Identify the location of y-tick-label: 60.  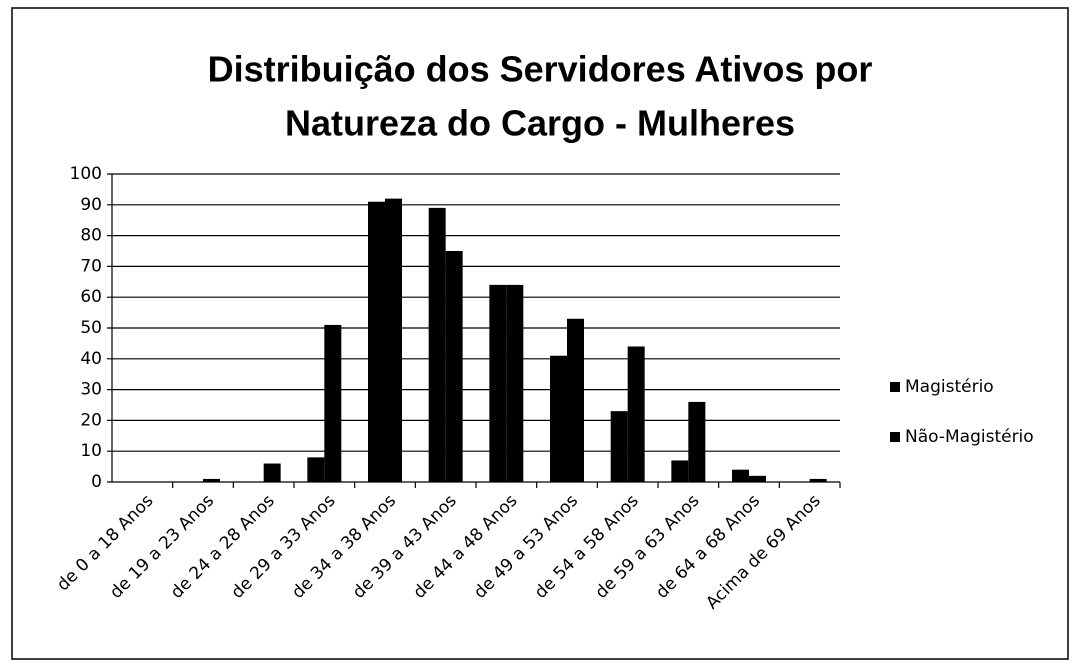
(91, 297).